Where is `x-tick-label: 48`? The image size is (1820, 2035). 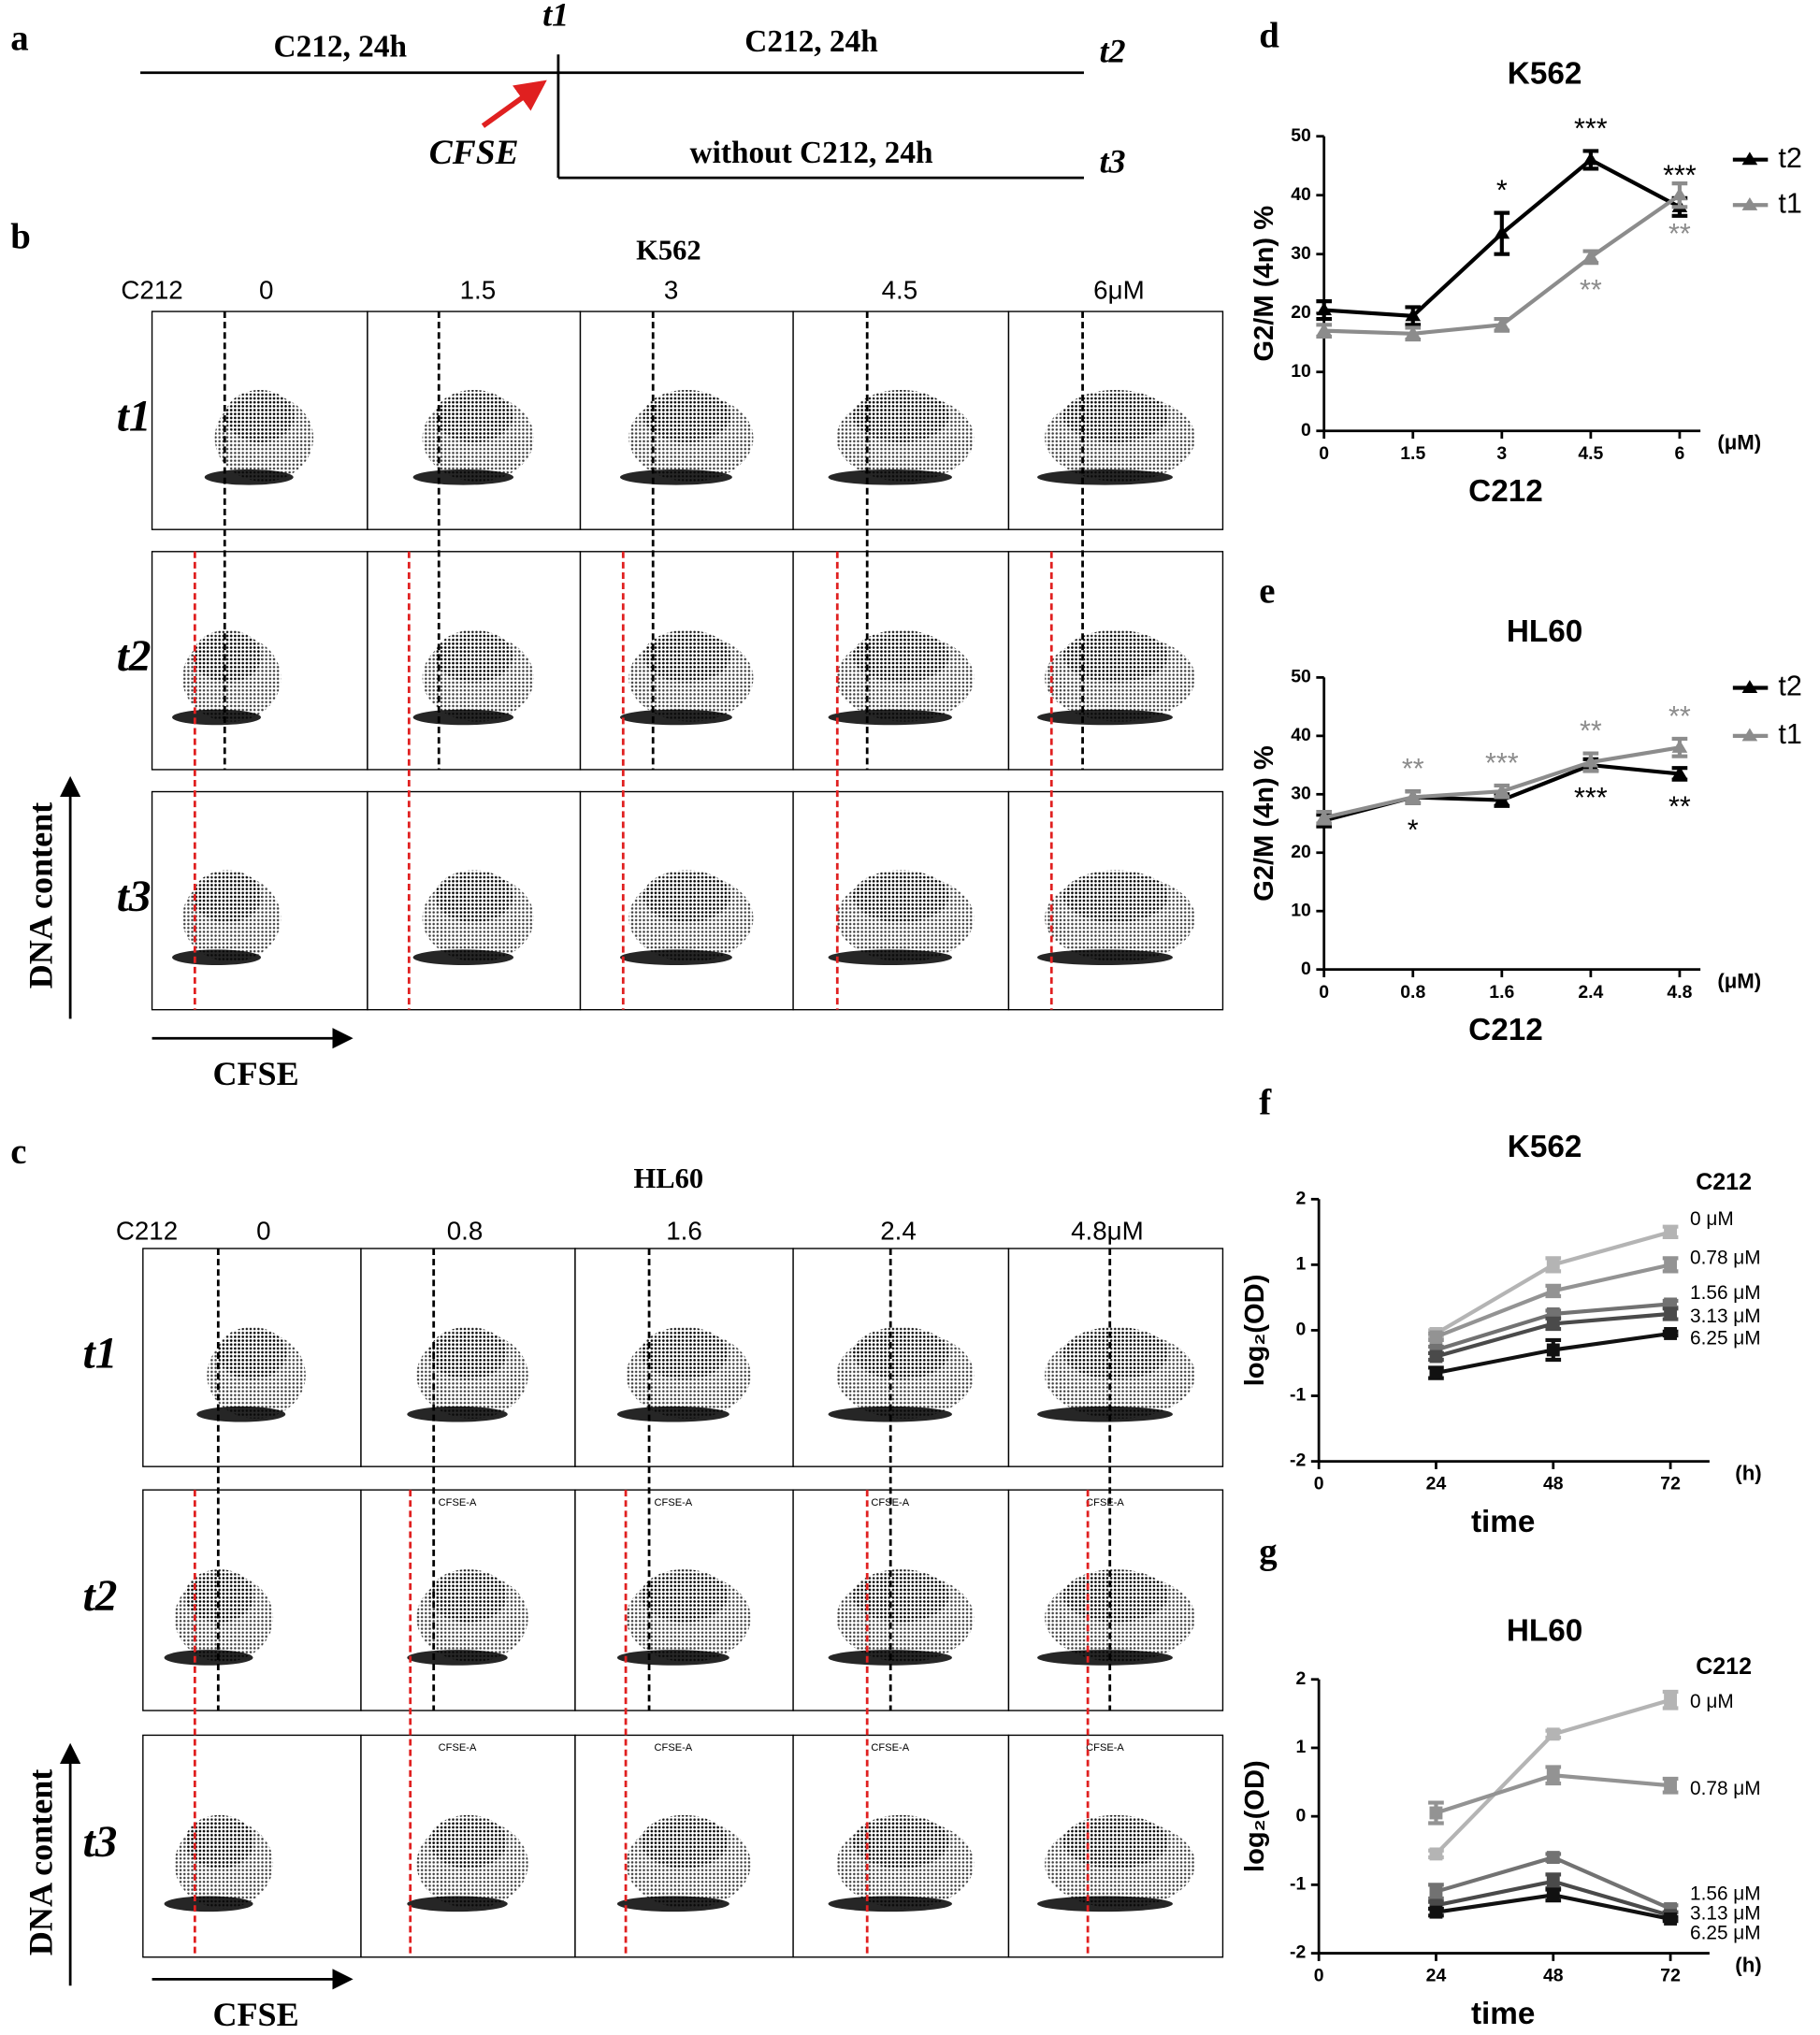 x-tick-label: 48 is located at coordinates (1553, 1484).